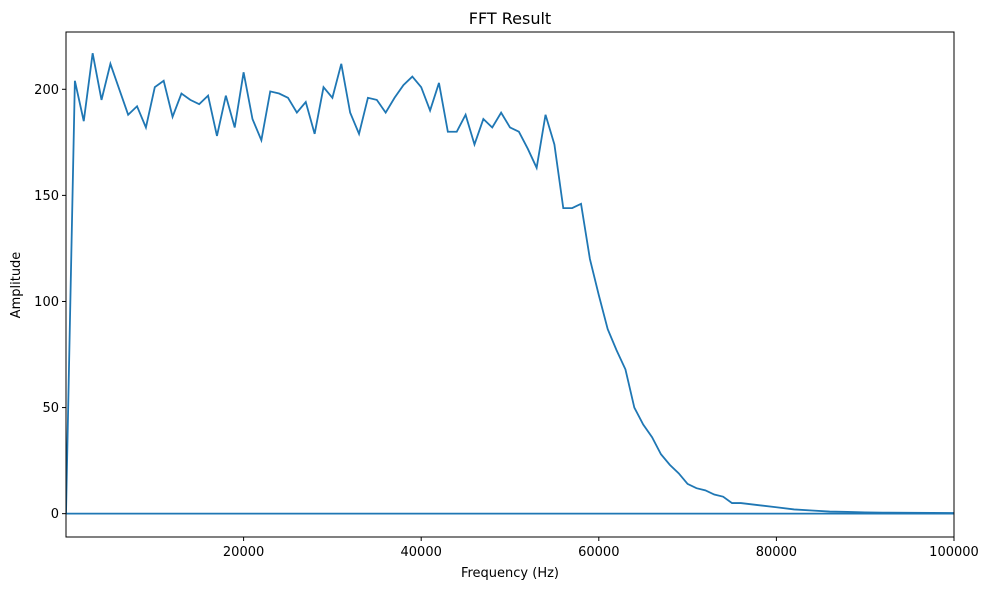 This screenshot has height=590, width=989. What do you see at coordinates (510, 18) in the screenshot?
I see `chart-title: FFT Result` at bounding box center [510, 18].